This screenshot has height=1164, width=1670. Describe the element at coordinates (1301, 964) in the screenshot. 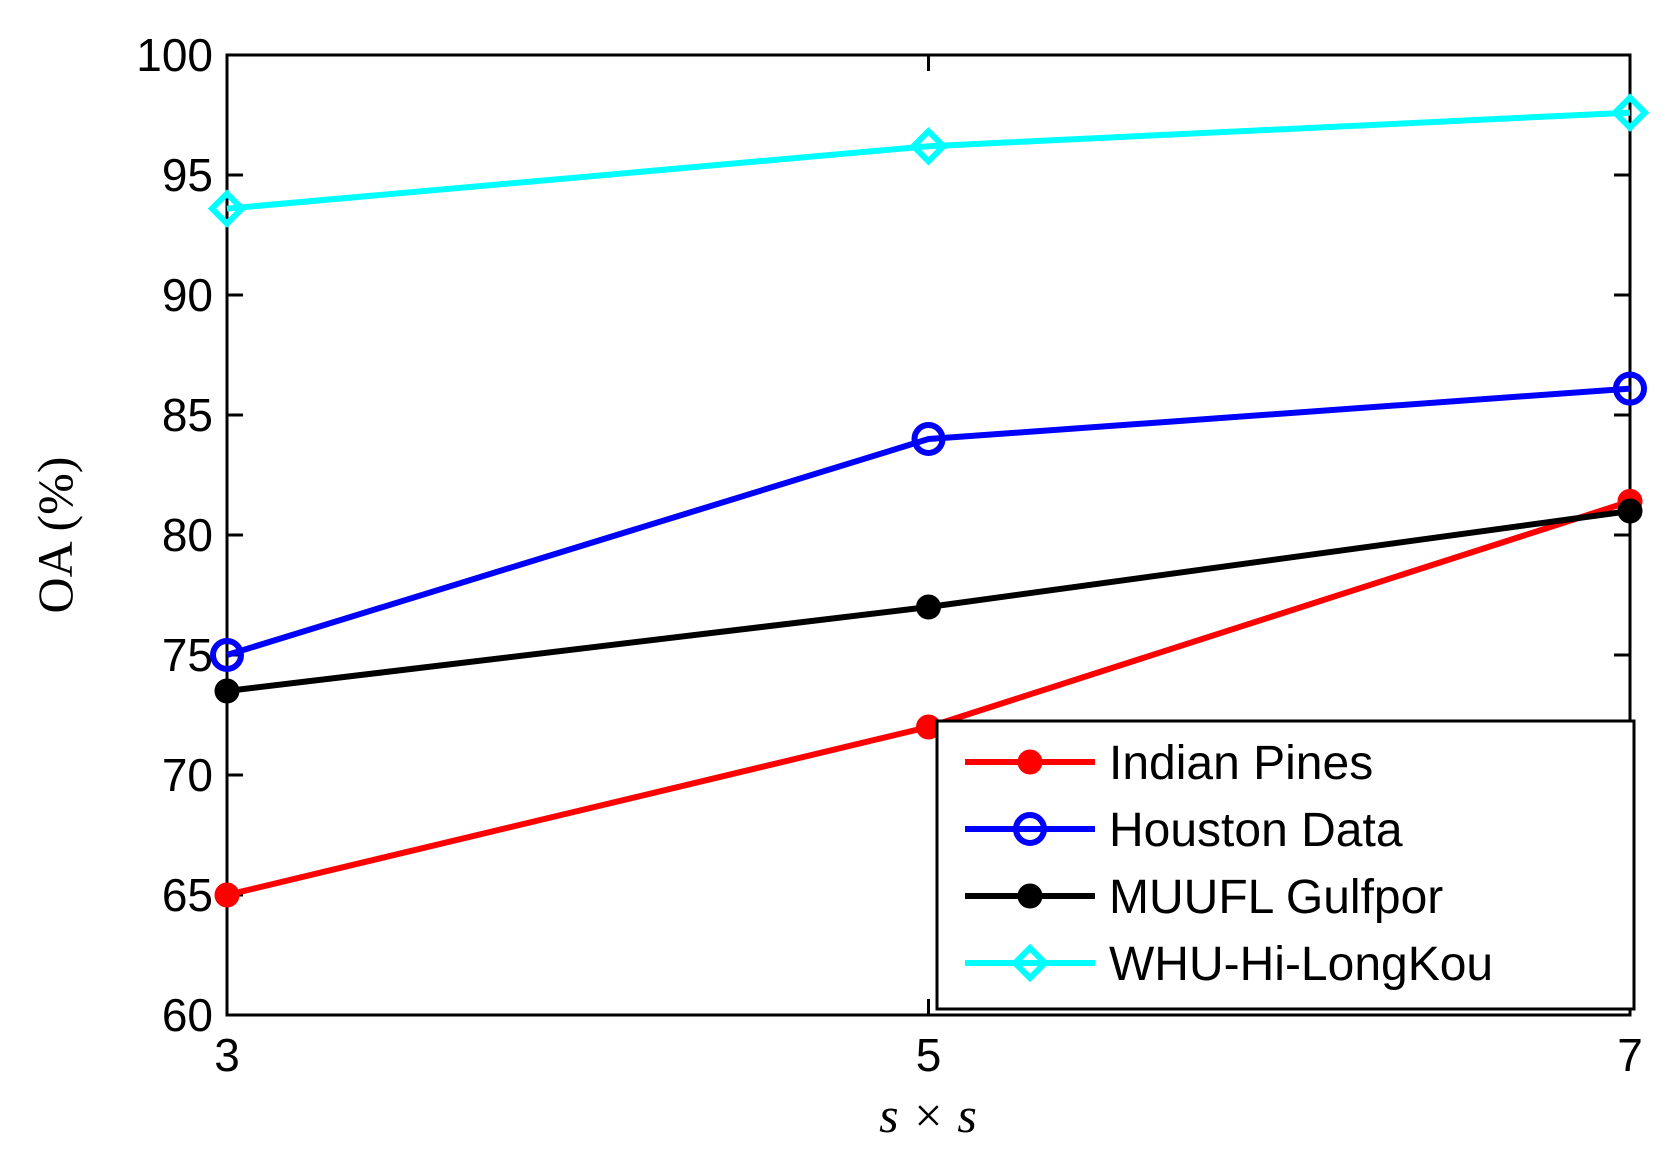

I see `legend-label: WHU-Hi-LongKou` at that location.